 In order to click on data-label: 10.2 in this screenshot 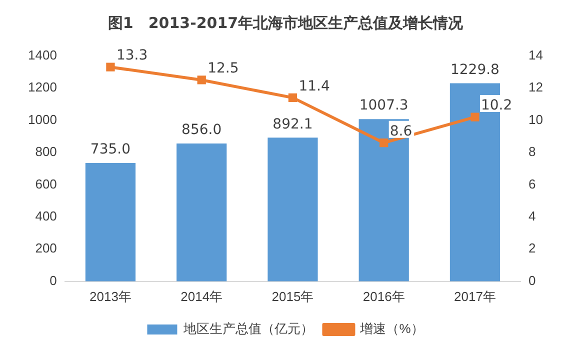, I will do `click(496, 106)`.